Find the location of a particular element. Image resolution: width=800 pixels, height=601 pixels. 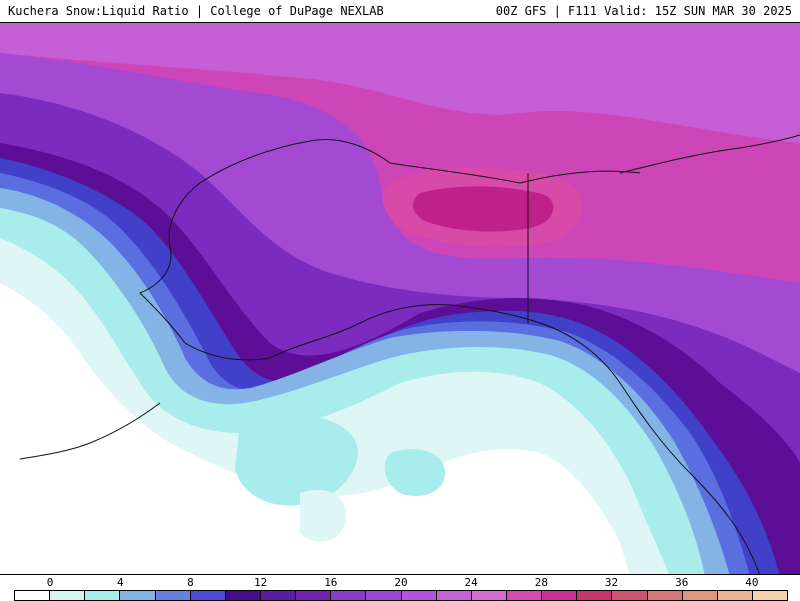

color-legend: 0 4 8 12 16 20 24 28 32 36 40 is located at coordinates (400, 588).